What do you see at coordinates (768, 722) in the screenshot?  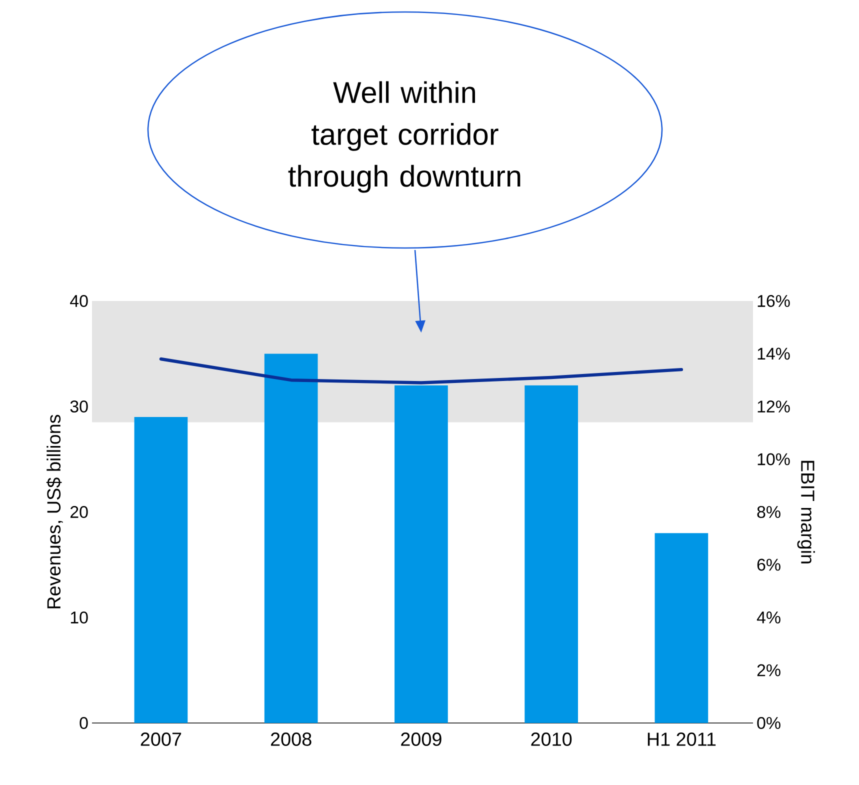 I see `y2-tick-label: 0%` at bounding box center [768, 722].